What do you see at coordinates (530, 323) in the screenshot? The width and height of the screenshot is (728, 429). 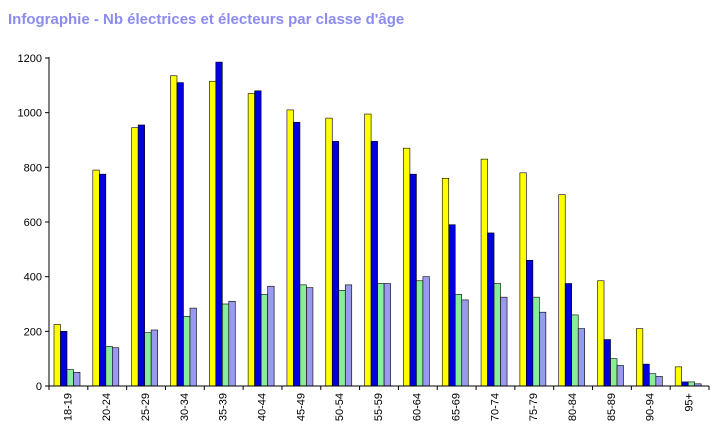 I see `bar-75-79-s2` at bounding box center [530, 323].